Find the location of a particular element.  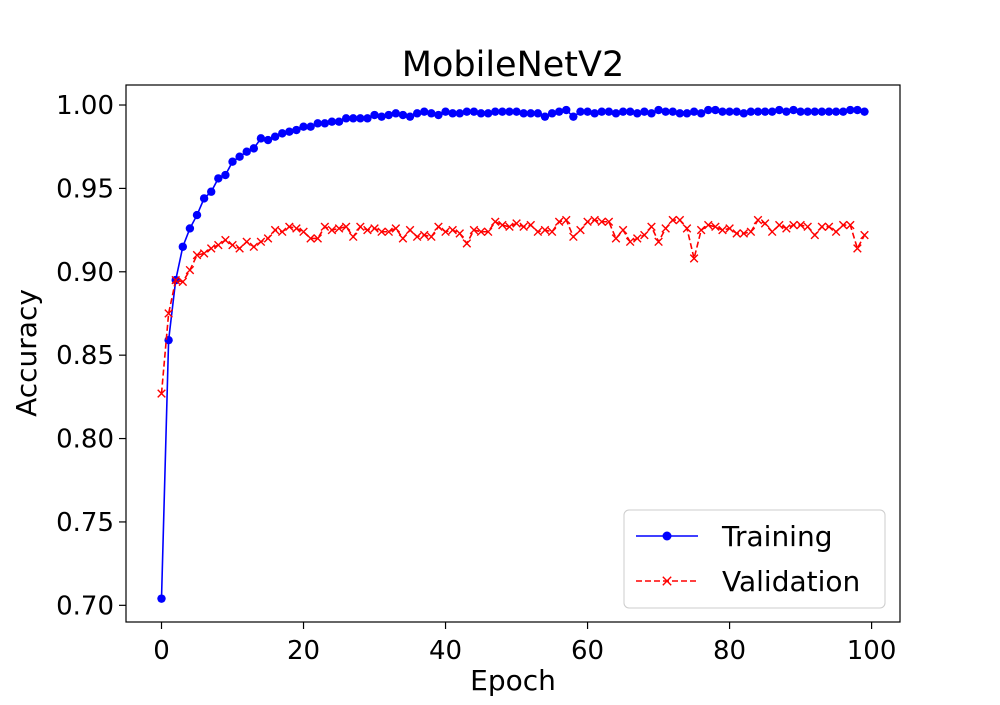

legend-entry-training: Training is located at coordinates (734, 536).